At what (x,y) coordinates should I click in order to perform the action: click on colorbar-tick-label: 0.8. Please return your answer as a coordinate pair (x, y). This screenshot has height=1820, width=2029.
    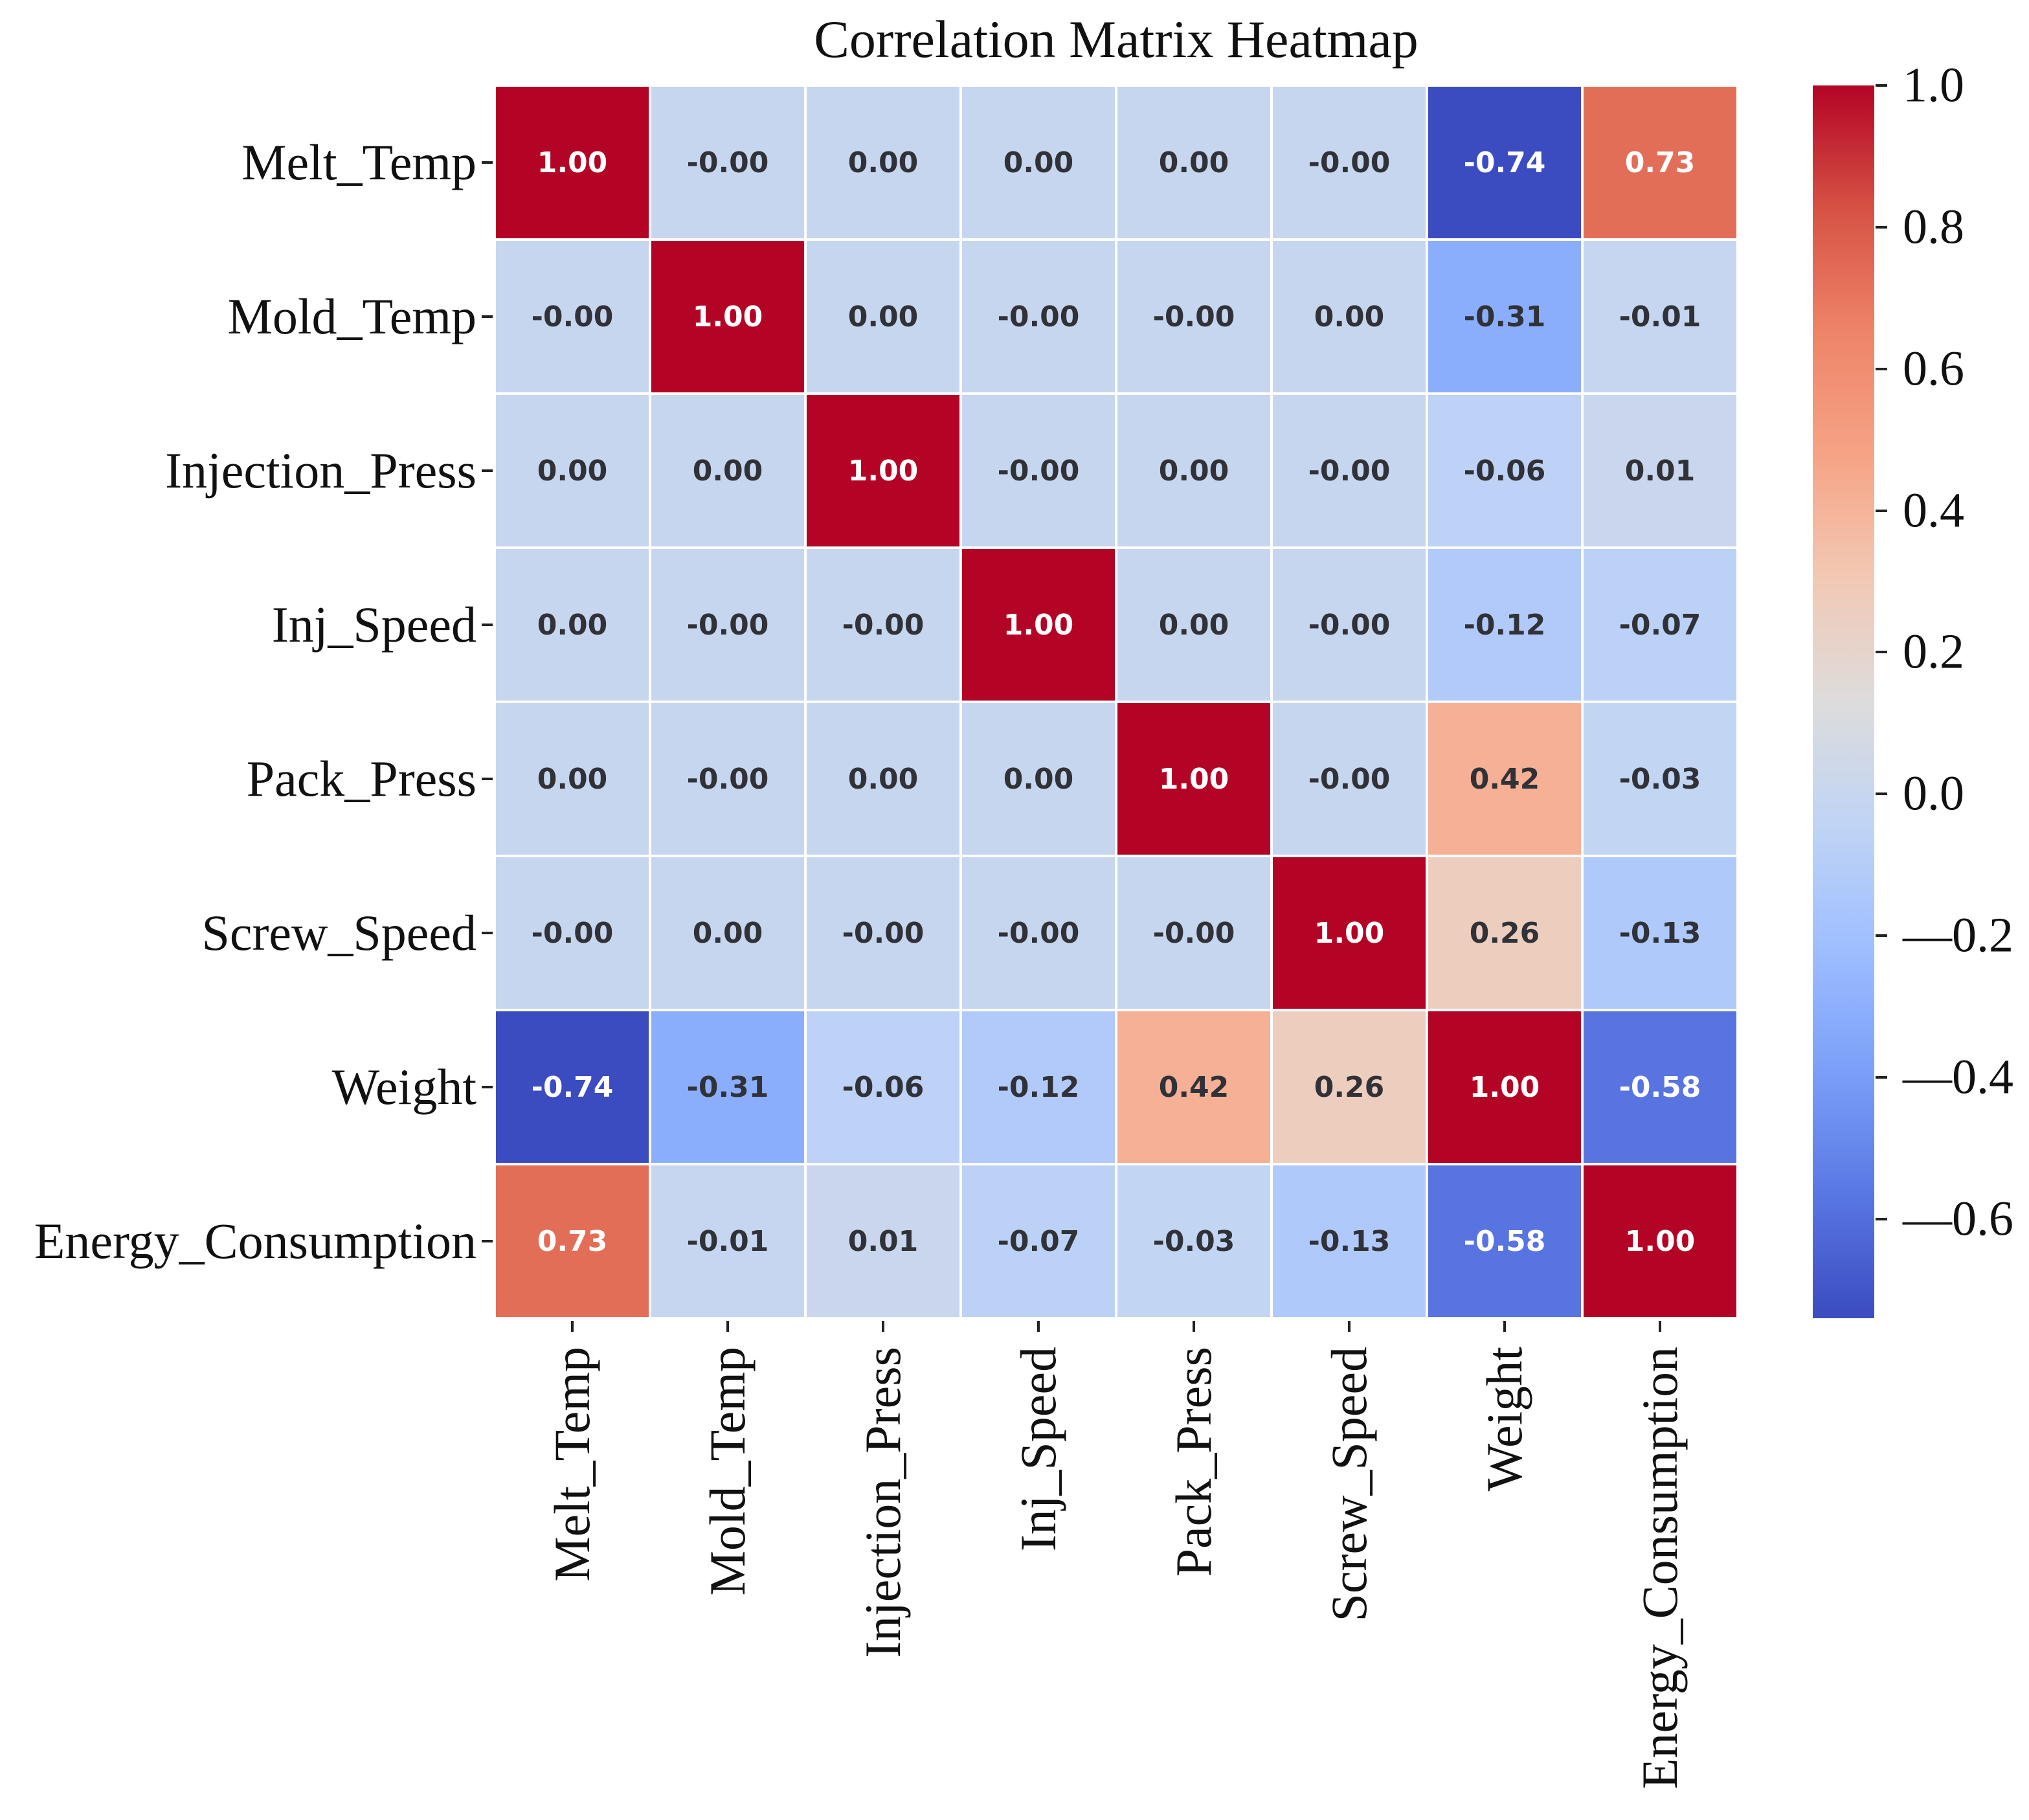
    Looking at the image, I should click on (1934, 227).